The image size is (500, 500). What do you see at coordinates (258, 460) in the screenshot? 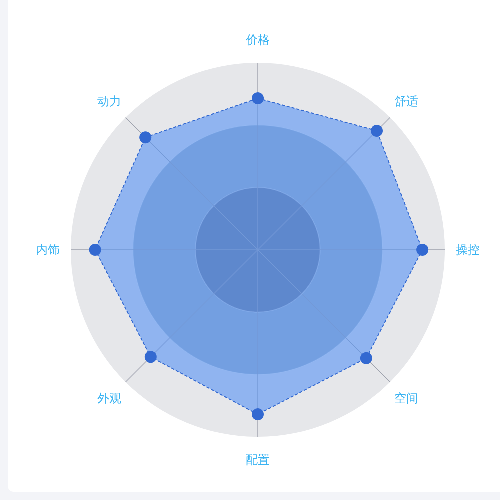
I see `spoke-label: 配置` at bounding box center [258, 460].